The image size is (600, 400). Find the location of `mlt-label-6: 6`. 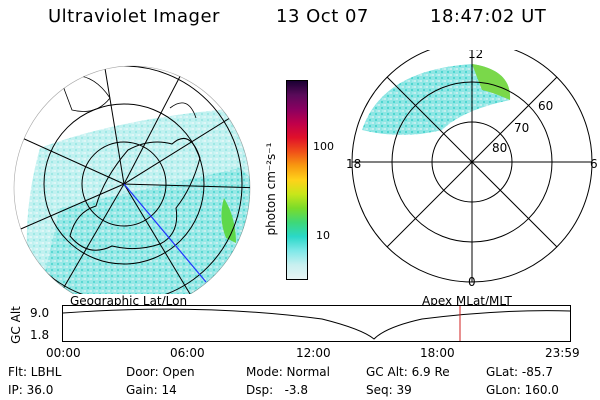

mlt-label-6: 6 is located at coordinates (594, 164).